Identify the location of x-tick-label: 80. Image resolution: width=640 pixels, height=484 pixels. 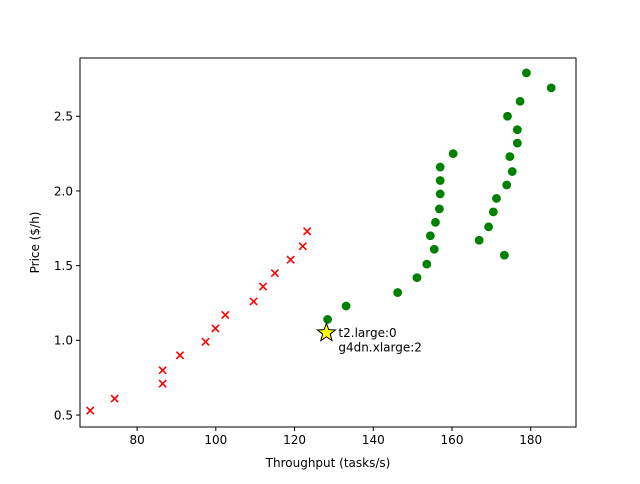
(136, 440).